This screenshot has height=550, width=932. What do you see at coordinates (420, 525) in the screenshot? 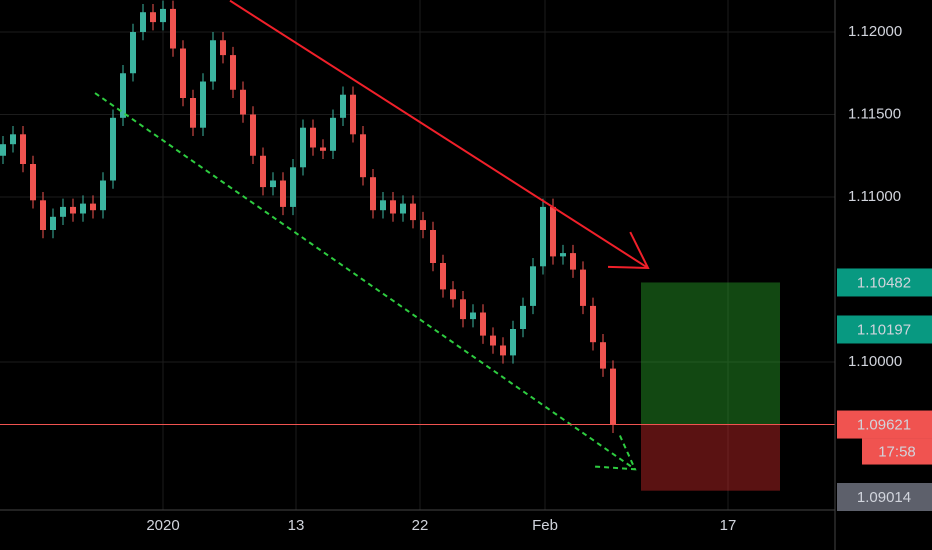
I see `x-tick-label: 22` at bounding box center [420, 525].